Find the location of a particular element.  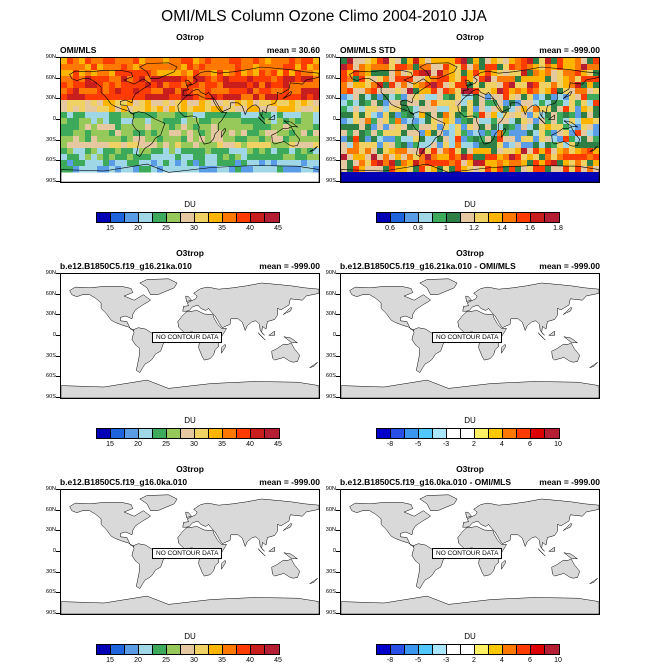

latitude-label: 60N is located at coordinates (50, 293).